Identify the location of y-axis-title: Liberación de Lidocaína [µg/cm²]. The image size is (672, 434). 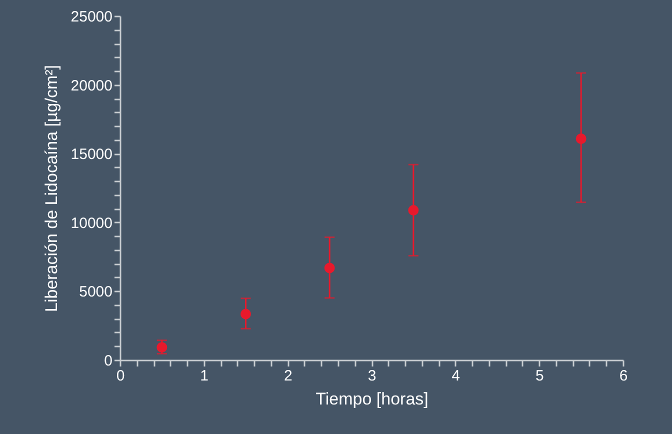
(51, 188).